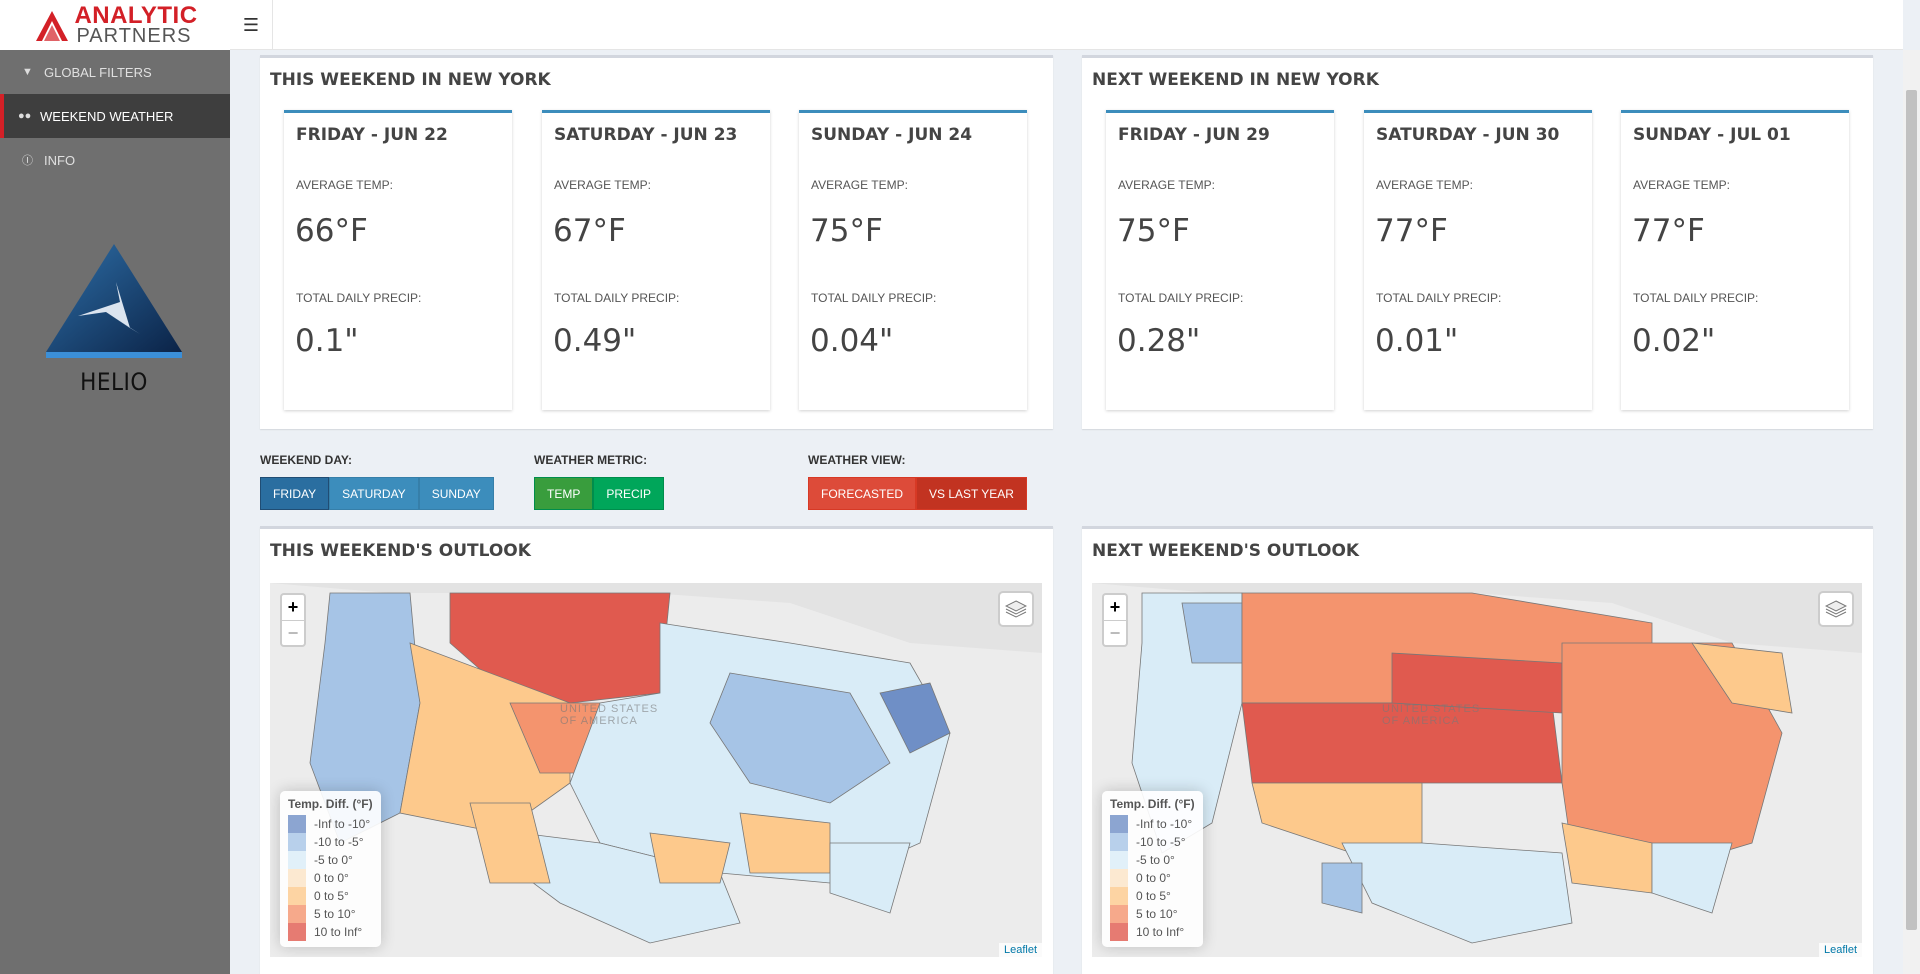  Describe the element at coordinates (134, 36) in the screenshot. I see `brand-line2: PARTNERS` at that location.